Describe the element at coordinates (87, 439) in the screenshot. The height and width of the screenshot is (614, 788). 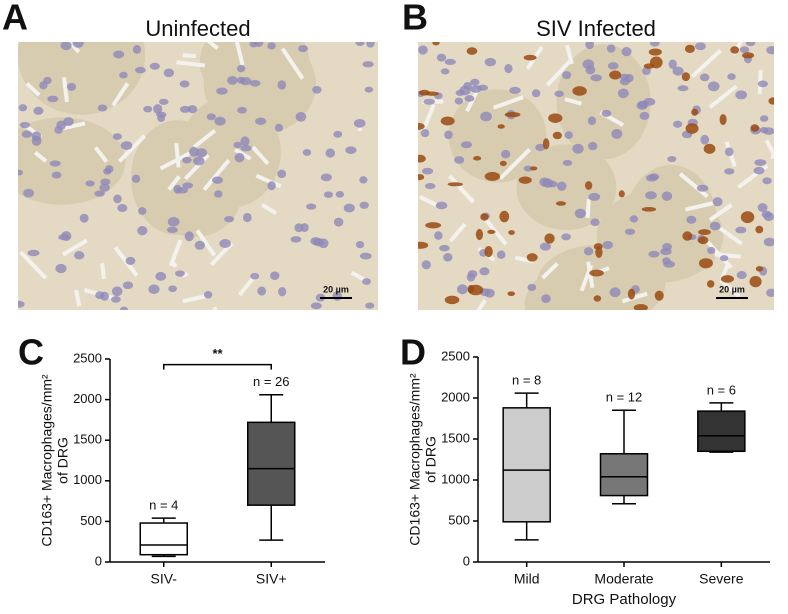
I see `y-tick-label: 1500` at that location.